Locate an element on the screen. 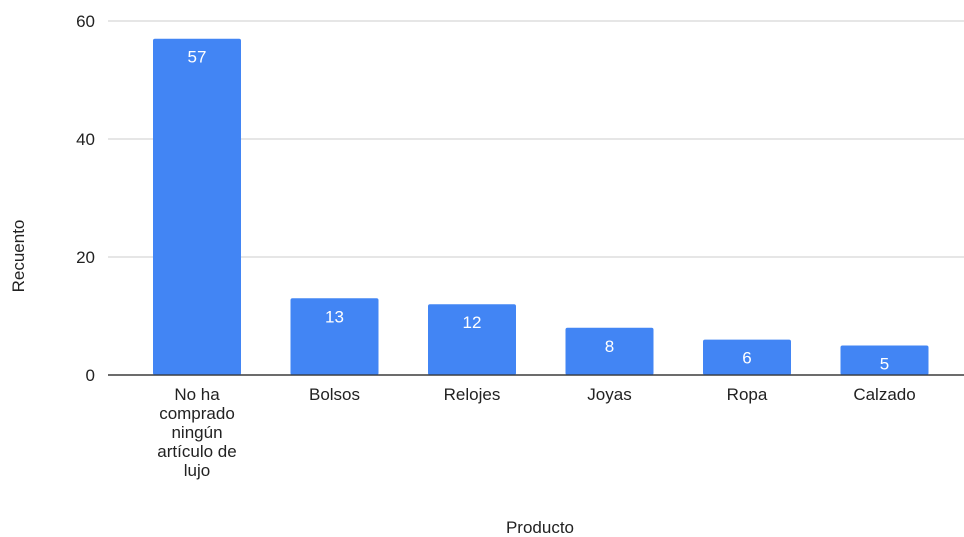  x-category-label-line: Ropa is located at coordinates (747, 394).